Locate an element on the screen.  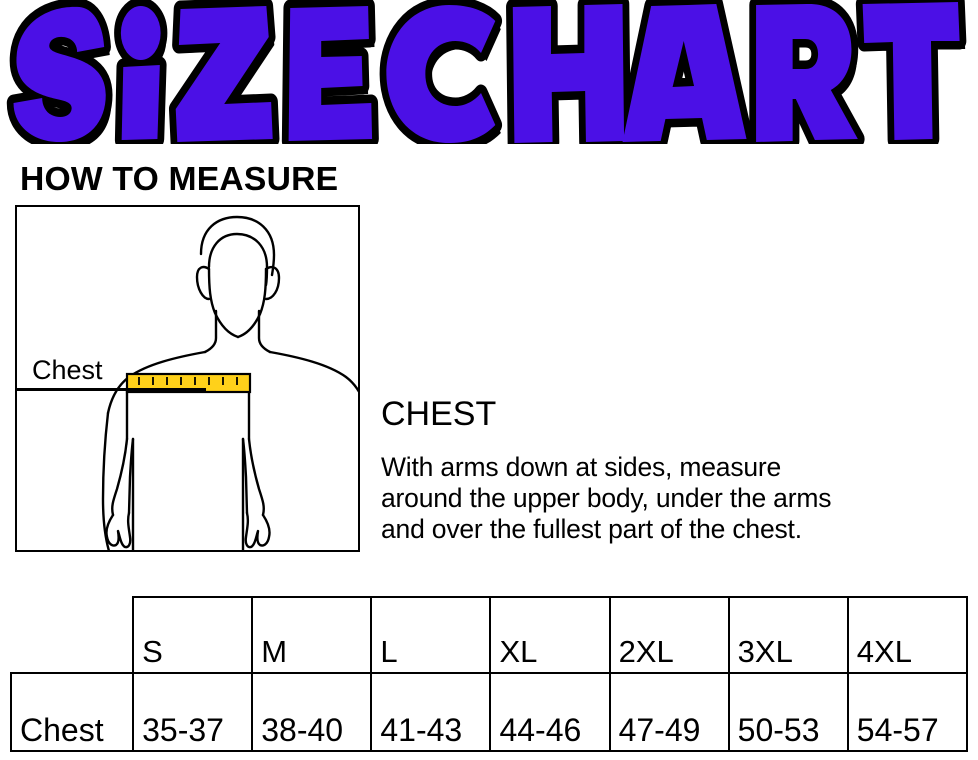
chest-callout-label: Chest is located at coordinates (67, 370).